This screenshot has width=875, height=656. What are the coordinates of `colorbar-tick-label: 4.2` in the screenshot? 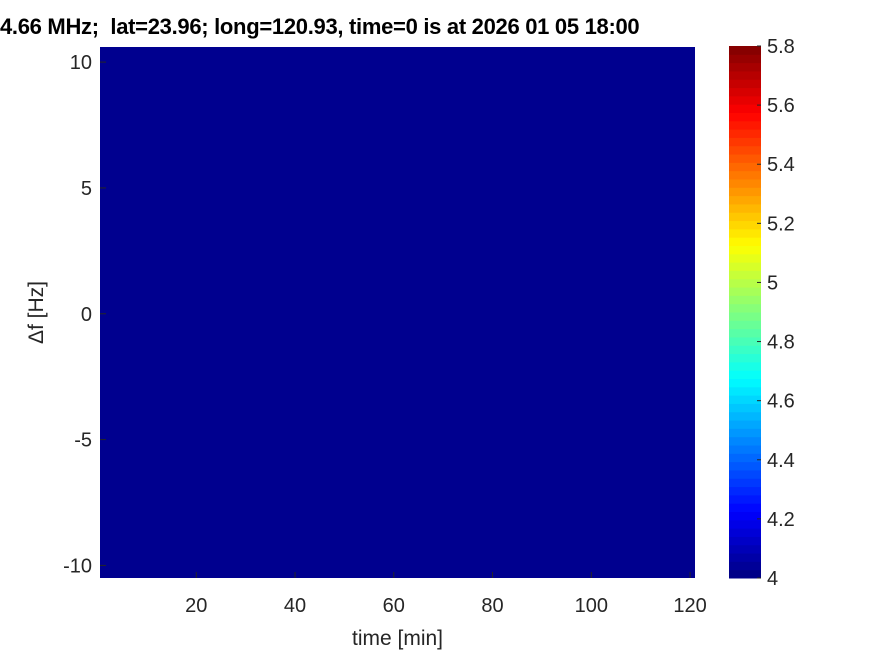 It's located at (781, 520).